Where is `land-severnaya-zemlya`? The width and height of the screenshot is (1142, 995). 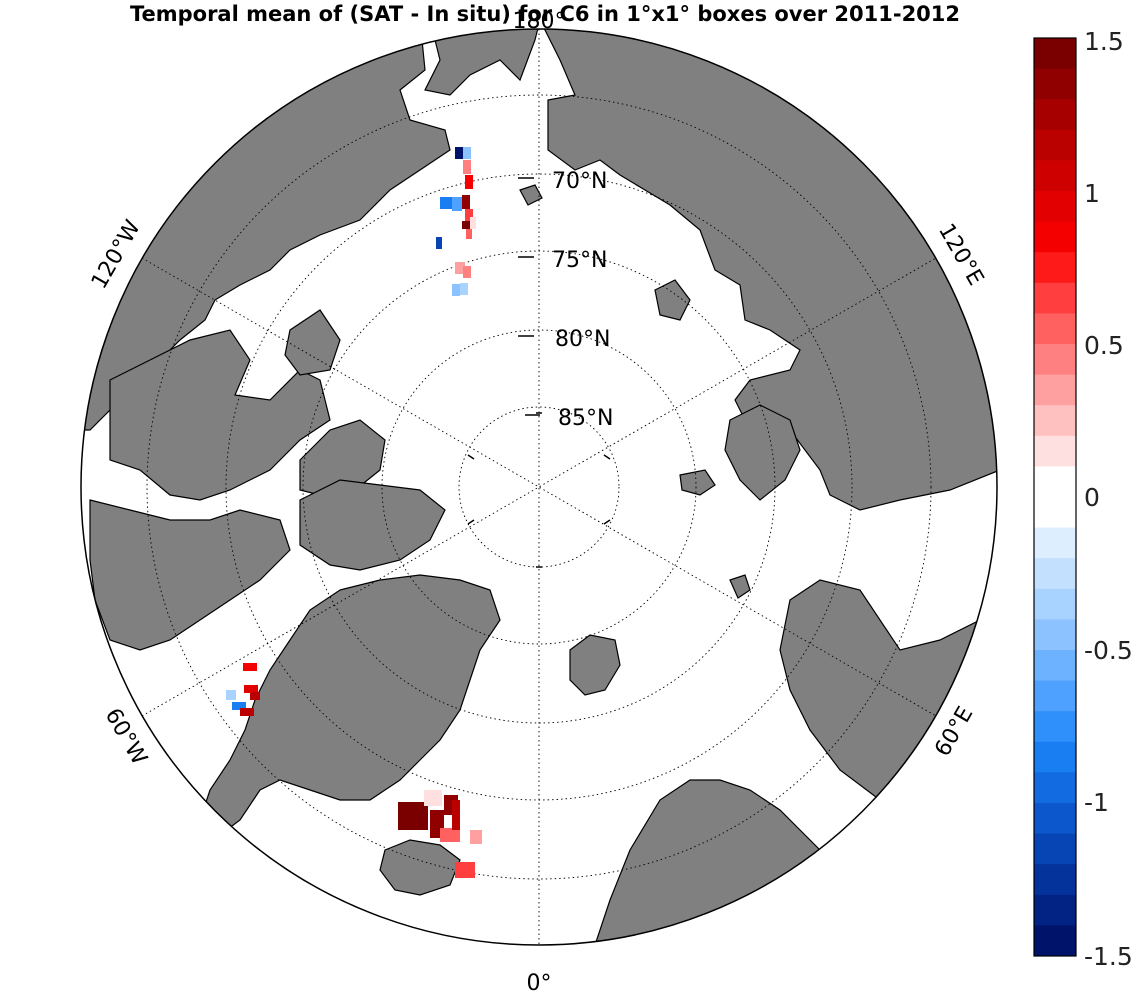
land-severnaya-zemlya is located at coordinates (672, 300).